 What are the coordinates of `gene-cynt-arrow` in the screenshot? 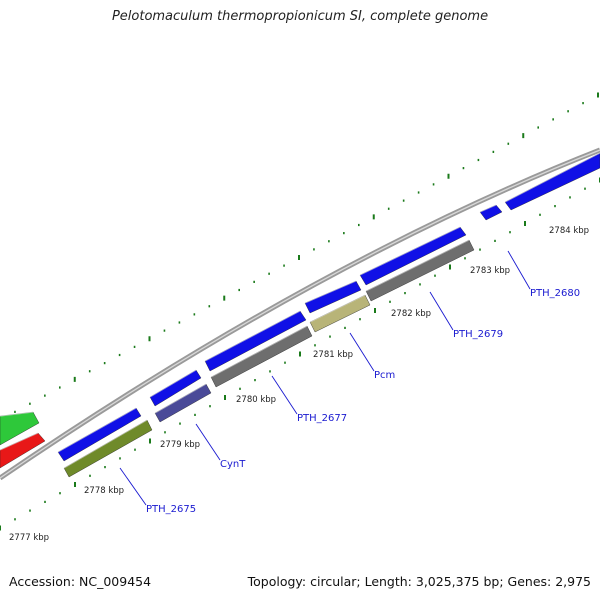 It's located at (175, 388).